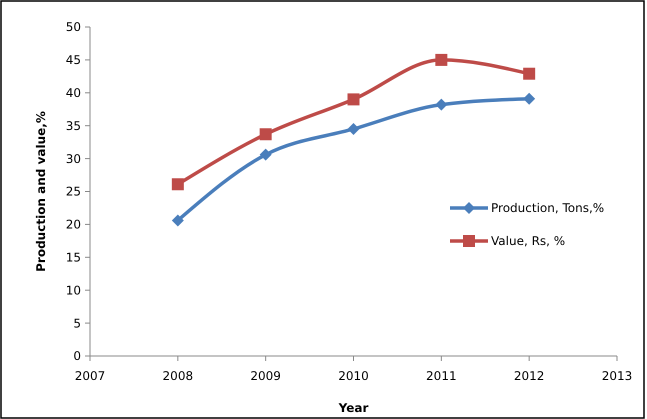  What do you see at coordinates (41, 191) in the screenshot?
I see `y-axis-title: Production and value,%` at bounding box center [41, 191].